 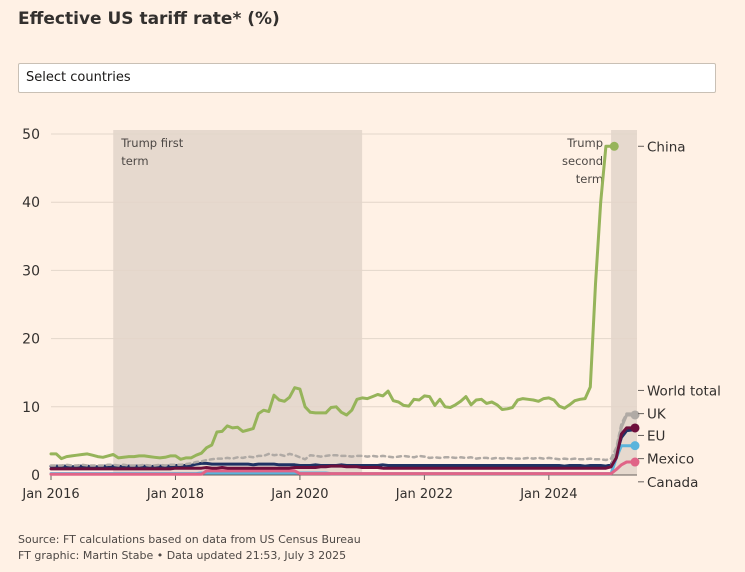 I want to click on y-tick-label: 20, so click(x=31, y=340).